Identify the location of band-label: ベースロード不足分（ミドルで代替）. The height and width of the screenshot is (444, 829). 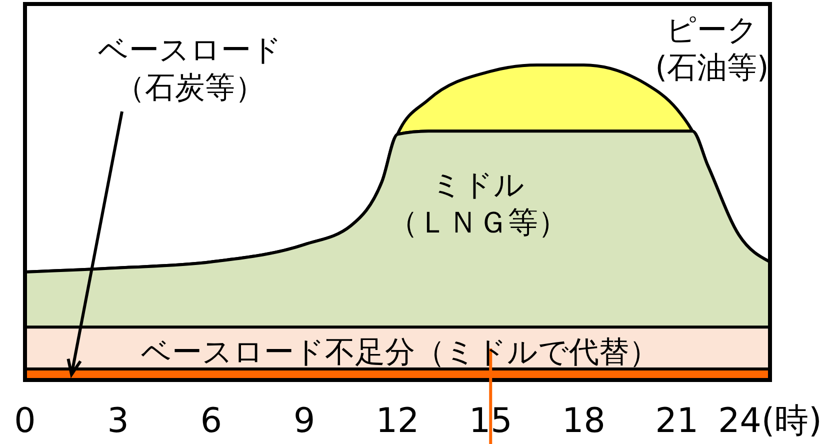
(400, 352).